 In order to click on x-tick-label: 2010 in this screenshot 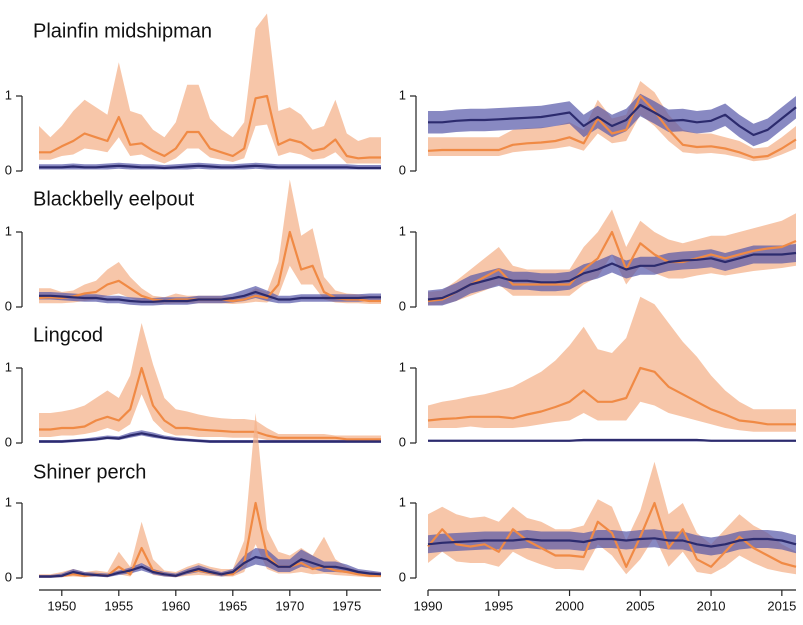, I will do `click(711, 605)`.